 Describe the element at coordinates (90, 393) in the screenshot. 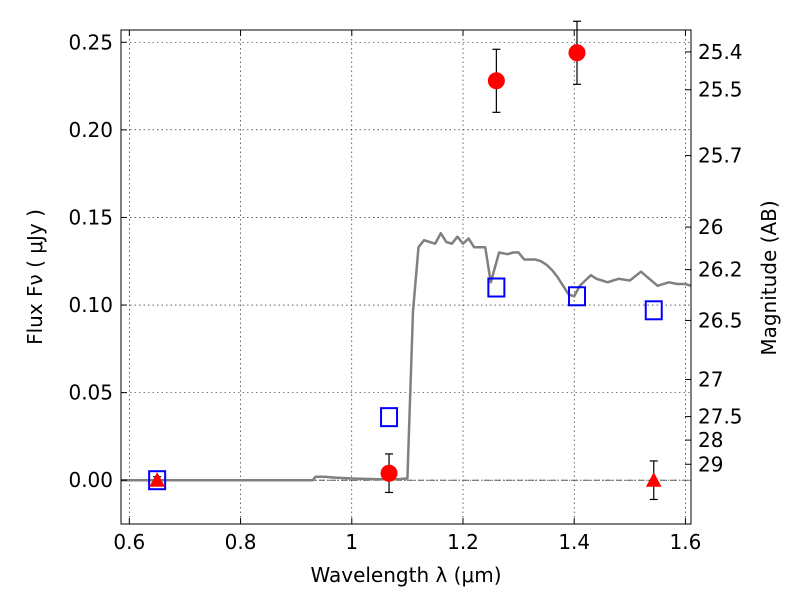

I see `y-tick-label: 0.05` at that location.